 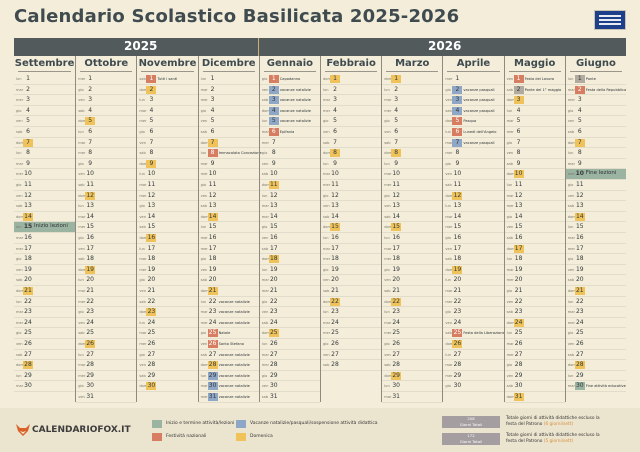 I want to click on day-number: 7, so click(x=579, y=142).